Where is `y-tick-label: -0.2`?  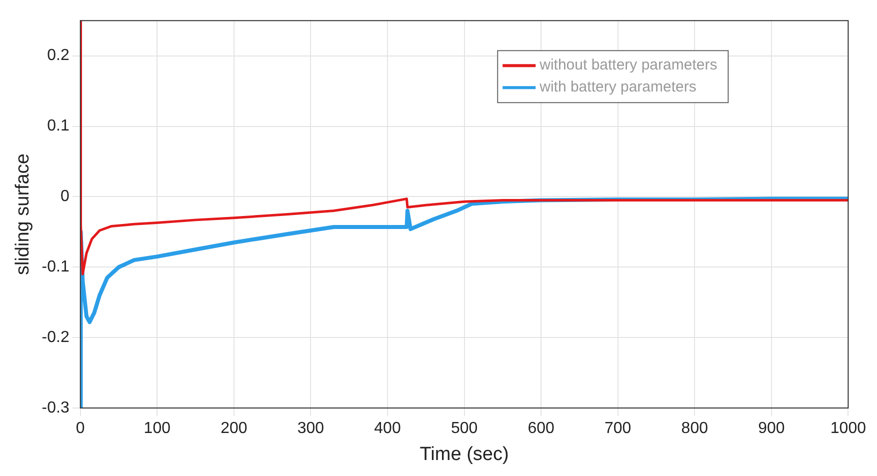 y-tick-label: -0.2 is located at coordinates (56, 337).